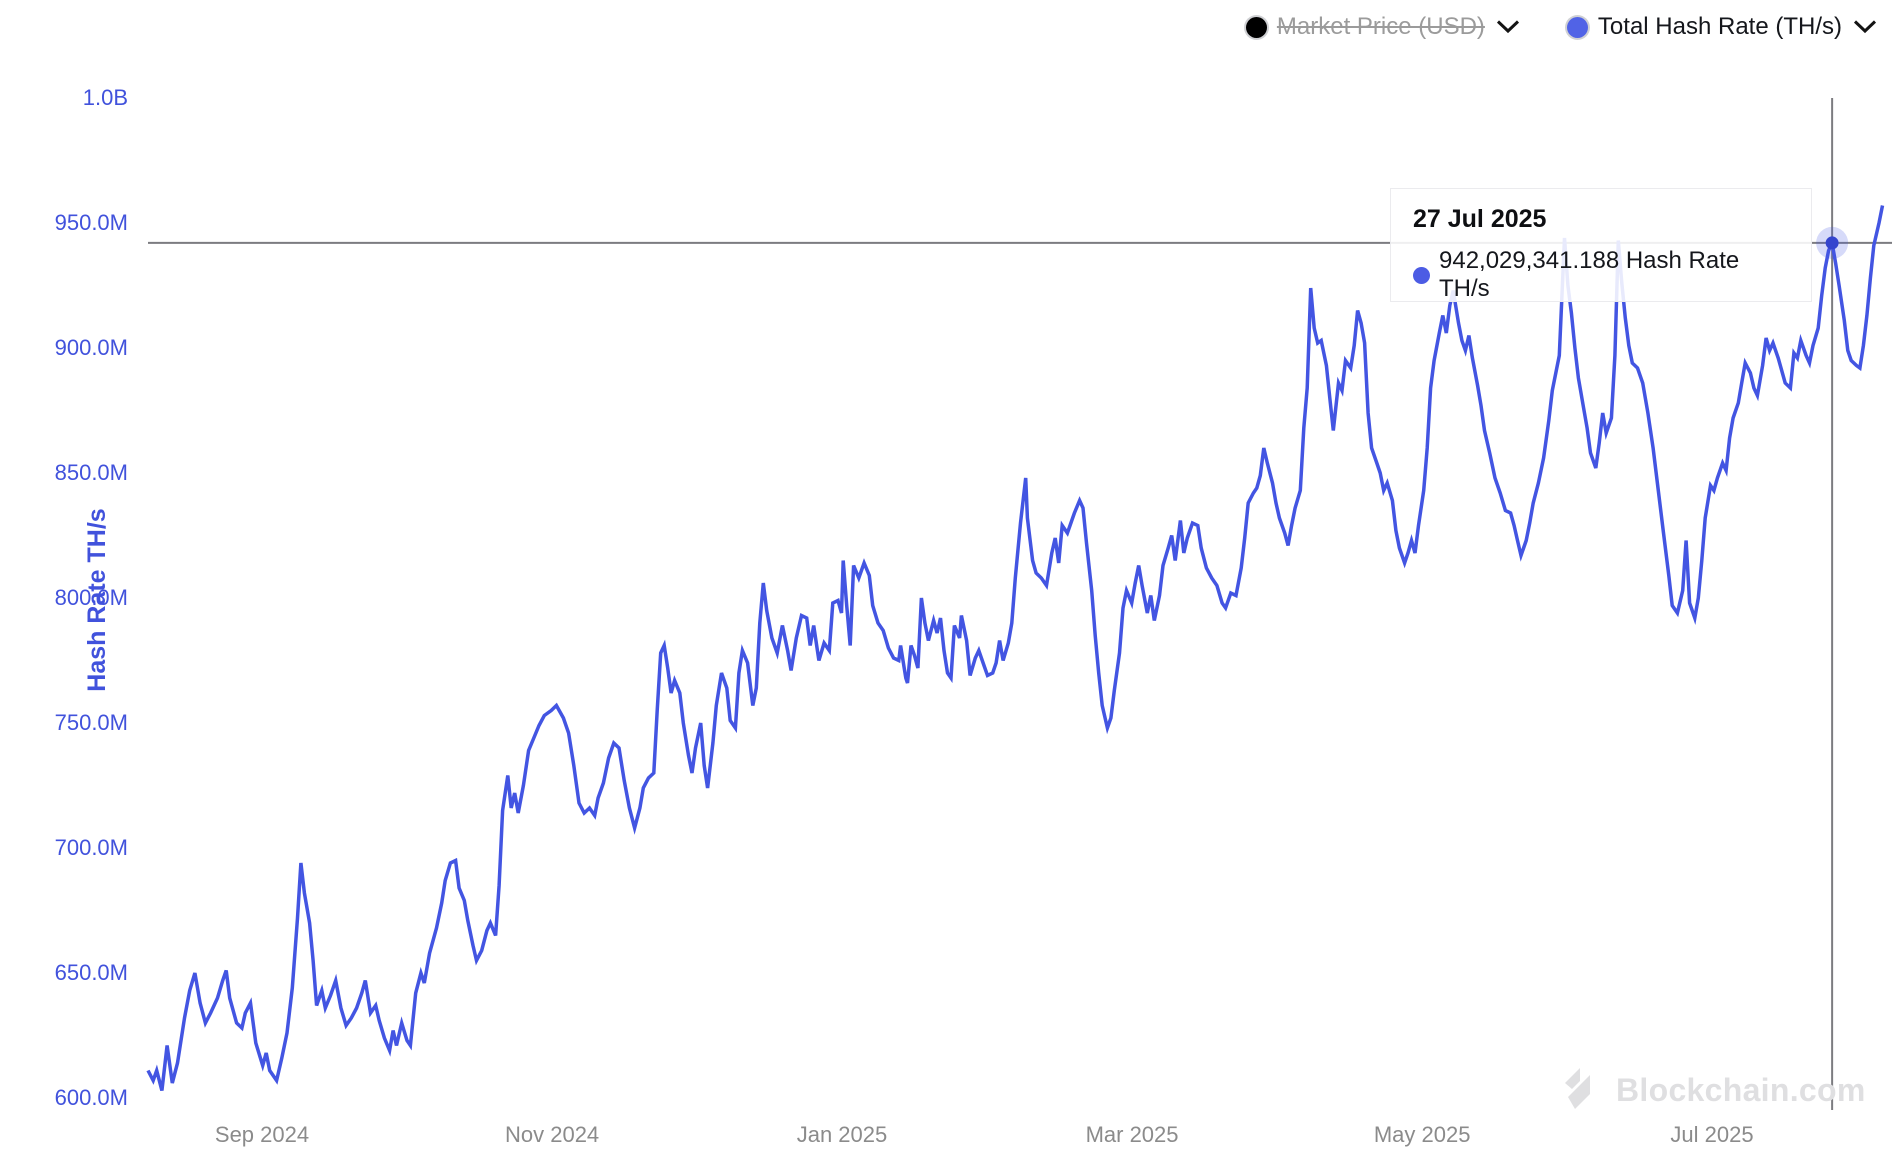  I want to click on blockchain-watermark: Blockchain.com, so click(1714, 1090).